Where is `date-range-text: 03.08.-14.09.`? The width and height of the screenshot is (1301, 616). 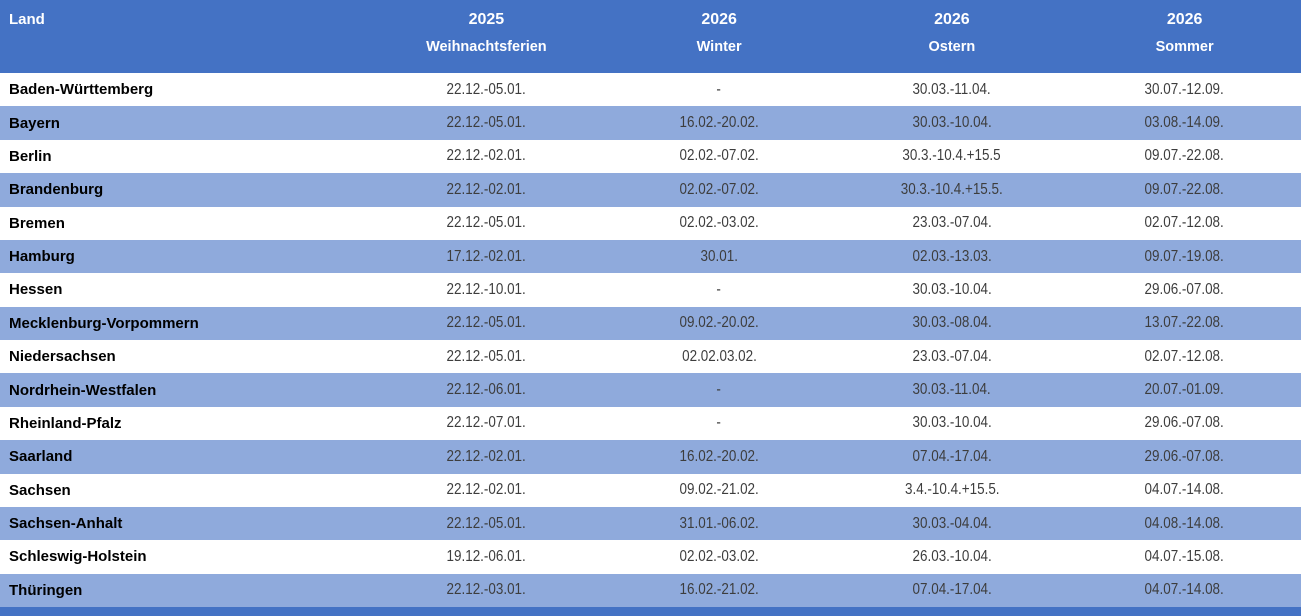
date-range-text: 03.08.-14.09. is located at coordinates (1185, 123).